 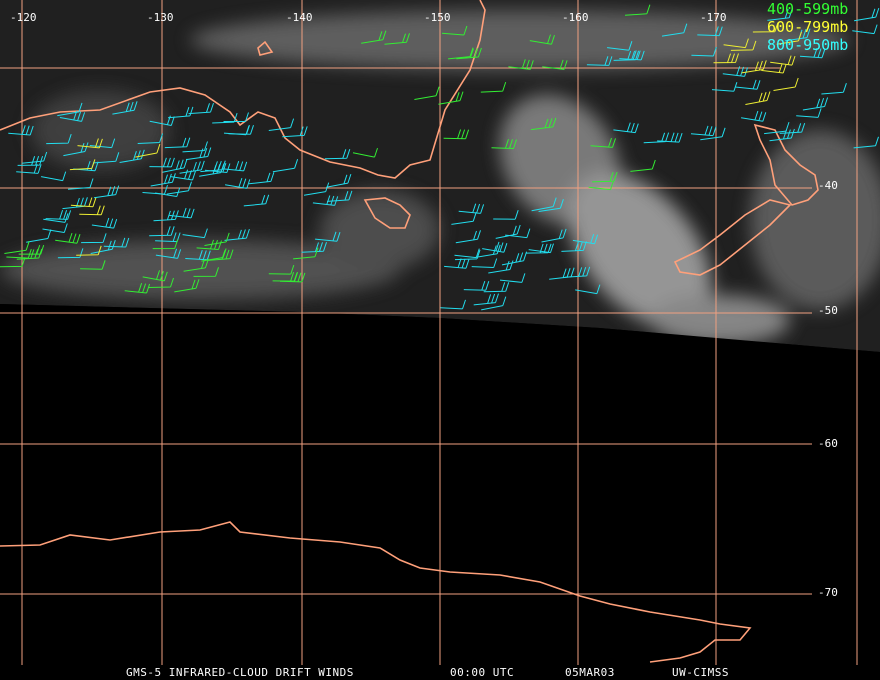 What do you see at coordinates (828, 185) in the screenshot?
I see `latitude-label: -40` at bounding box center [828, 185].